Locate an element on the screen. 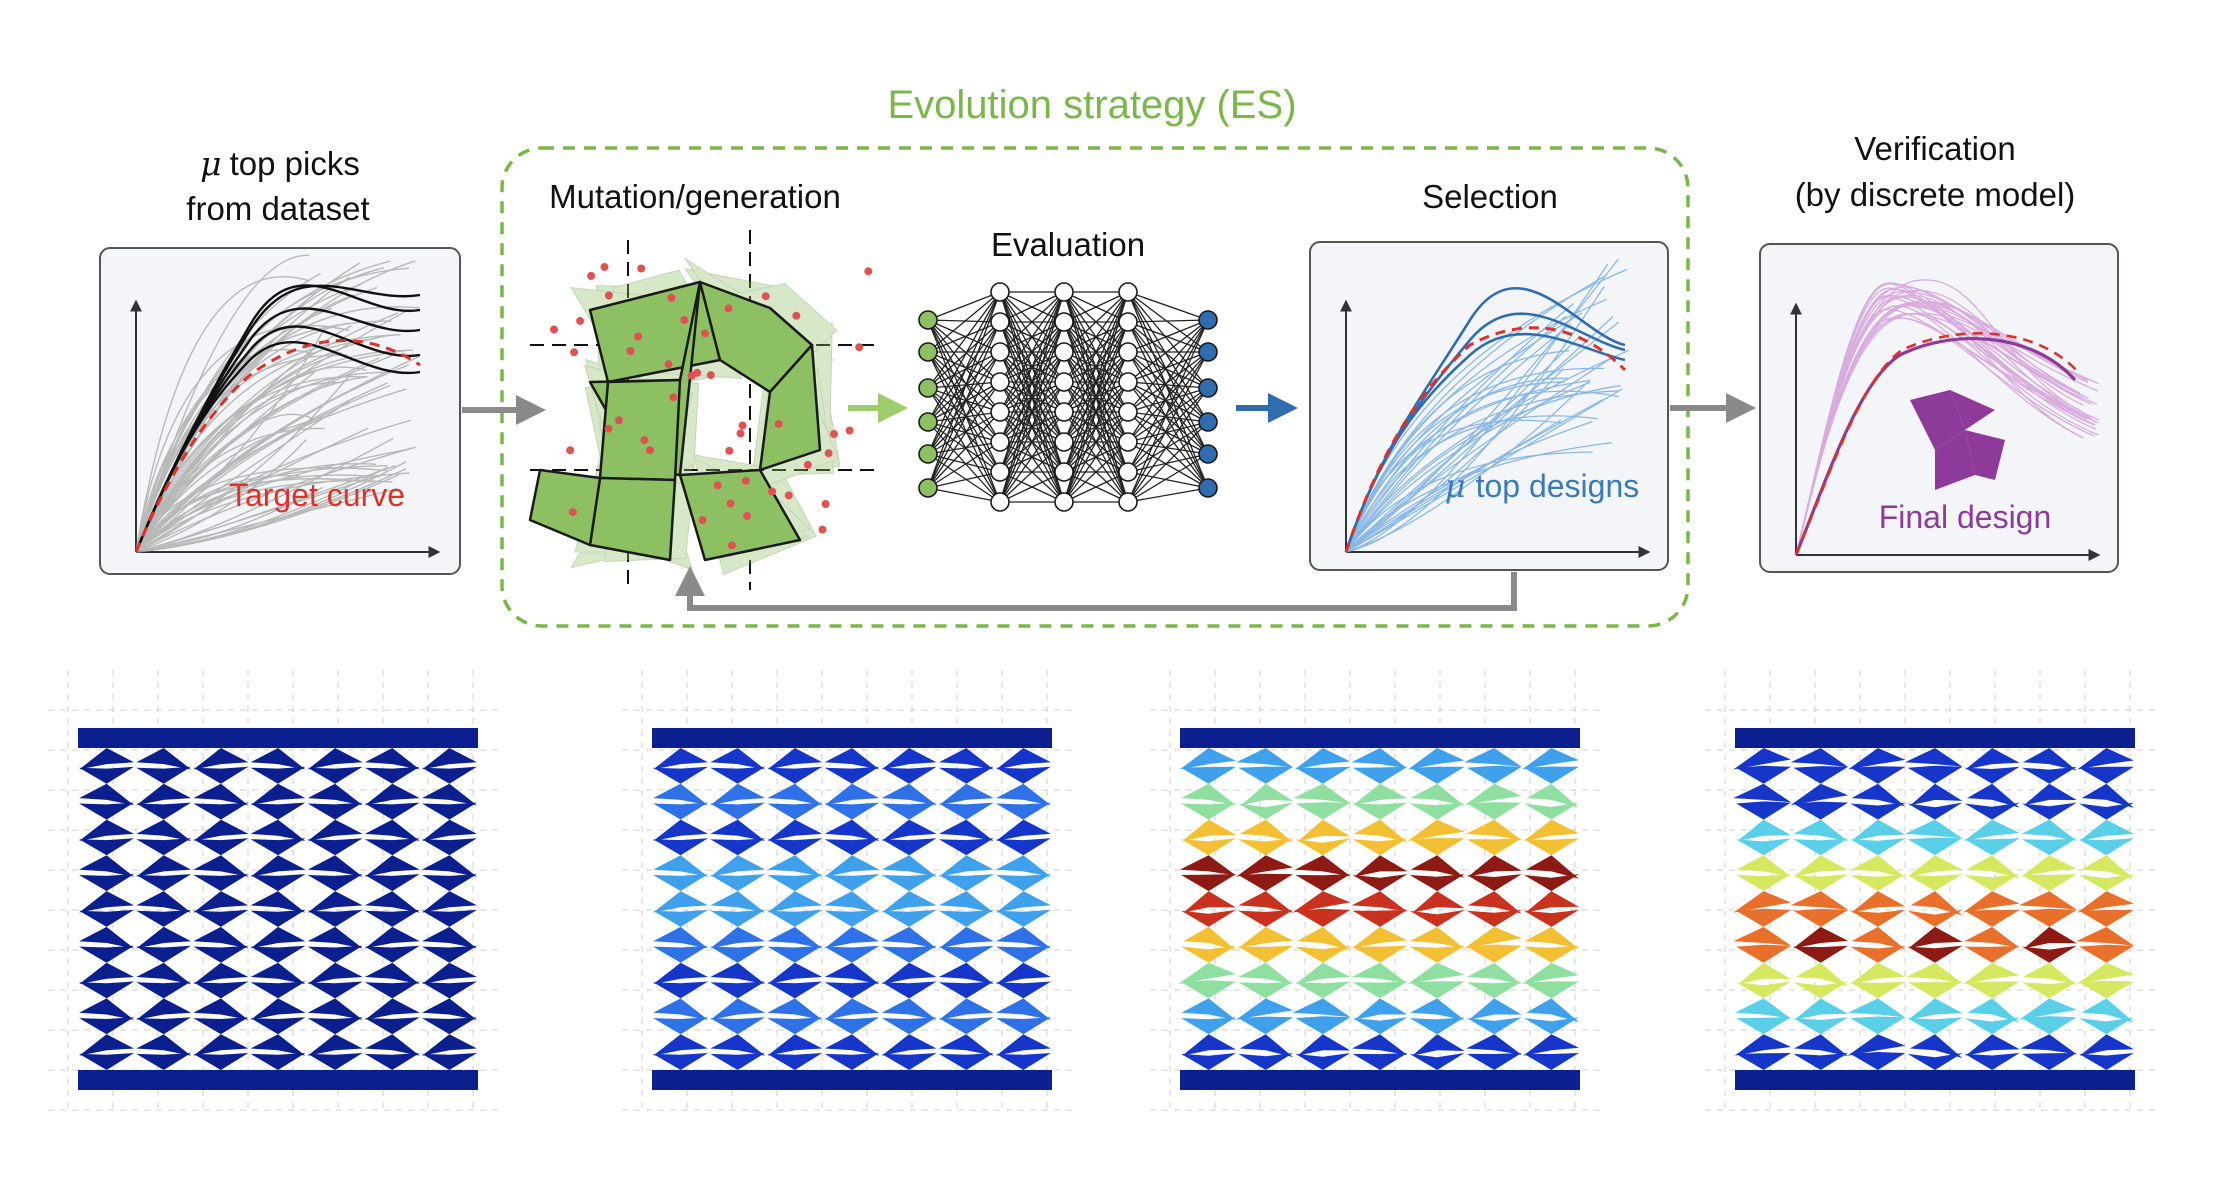 Image resolution: width=2214 pixels, height=1198 pixels. top-pick-curves is located at coordinates (277, 418).